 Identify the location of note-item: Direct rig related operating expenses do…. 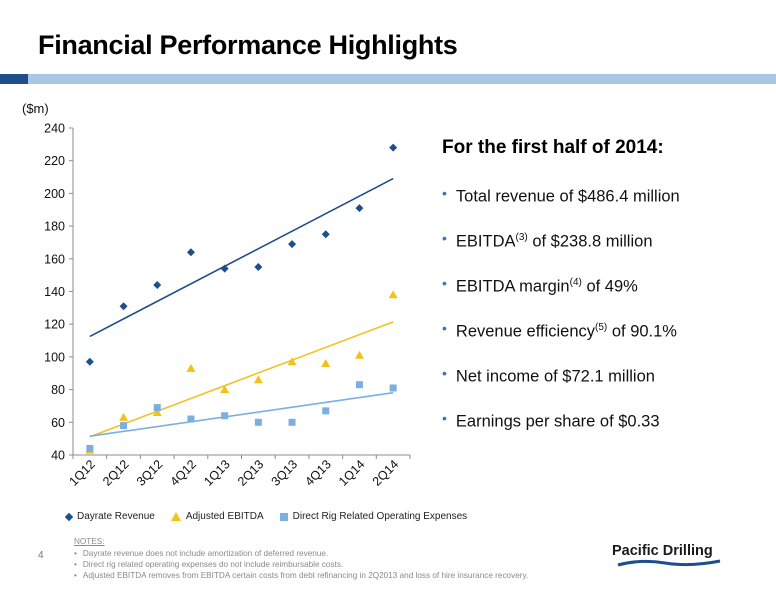
(301, 564).